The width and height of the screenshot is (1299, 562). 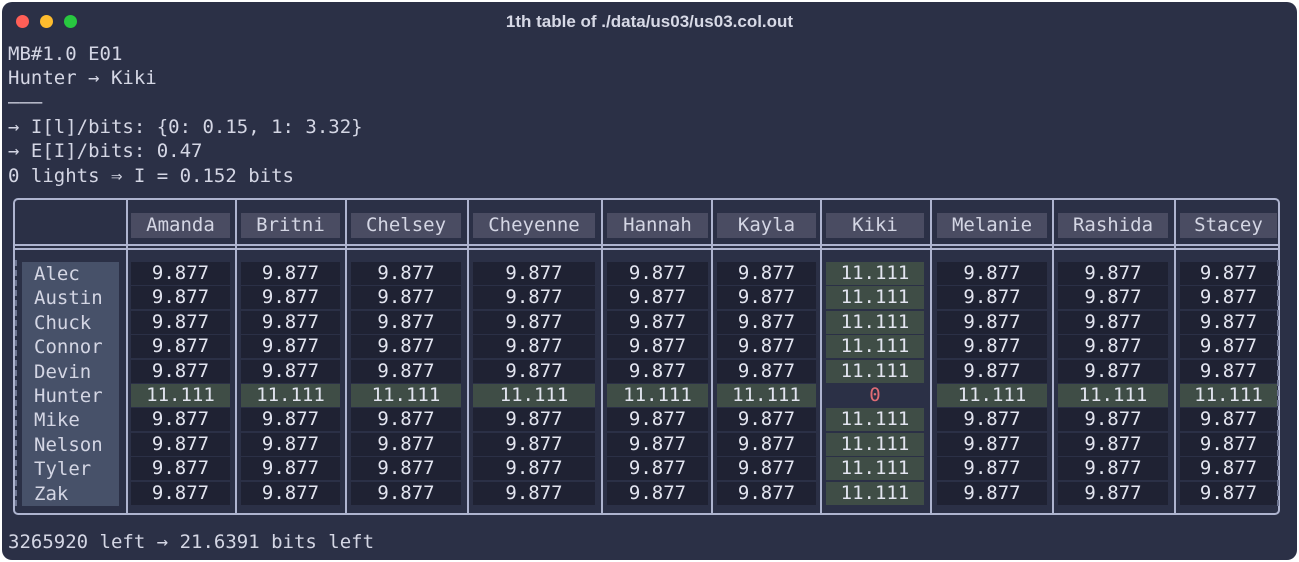 I want to click on maximize-button, so click(x=70, y=21).